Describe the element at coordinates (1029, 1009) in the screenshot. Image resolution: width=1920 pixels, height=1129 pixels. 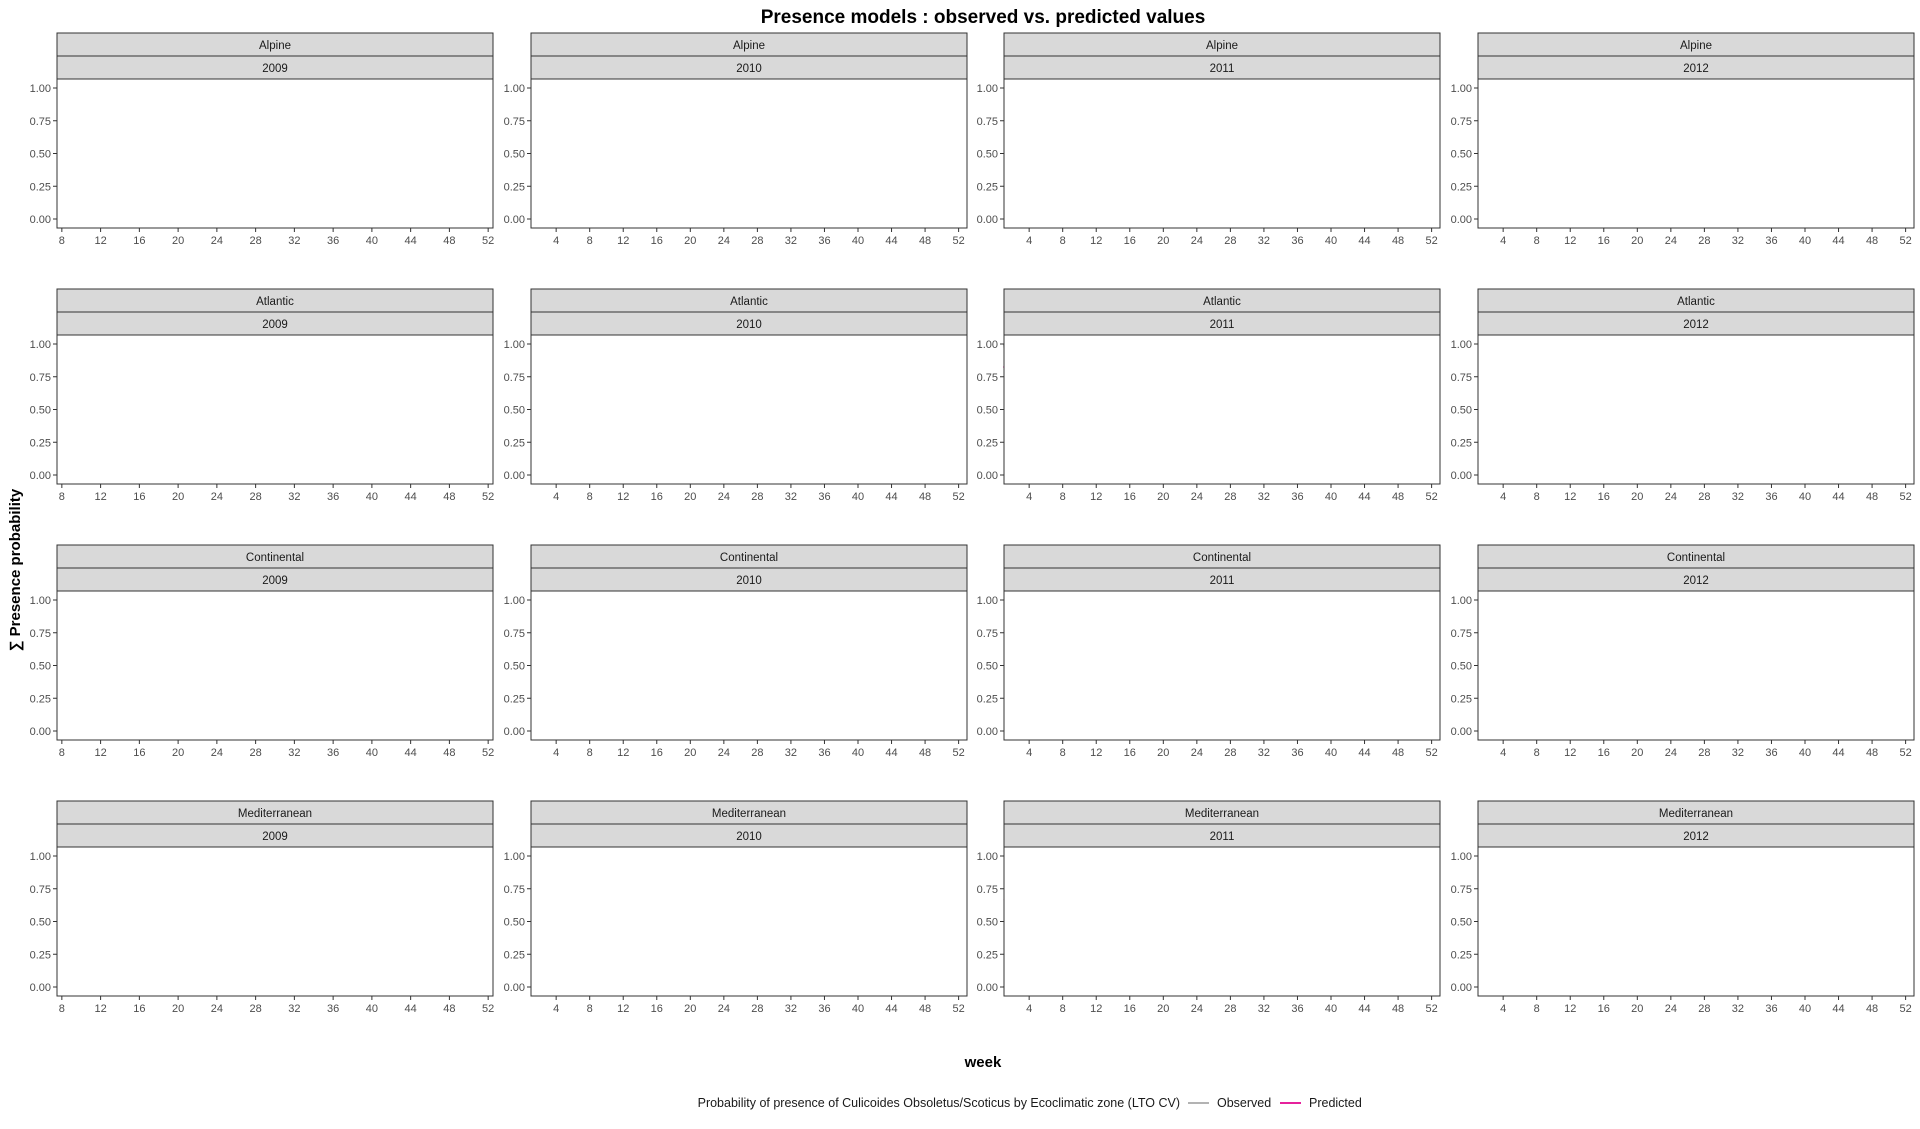
I see `x-tick-label: 4` at that location.